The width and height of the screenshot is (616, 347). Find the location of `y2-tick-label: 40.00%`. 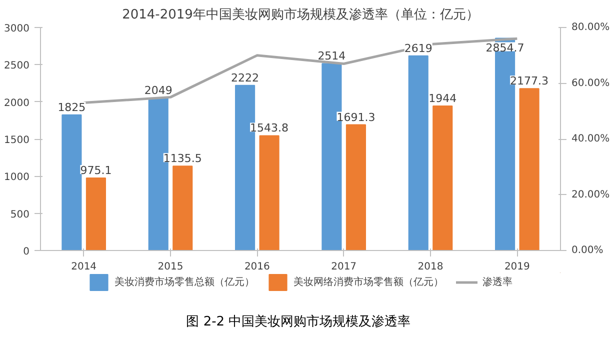

y2-tick-label: 40.00% is located at coordinates (591, 139).